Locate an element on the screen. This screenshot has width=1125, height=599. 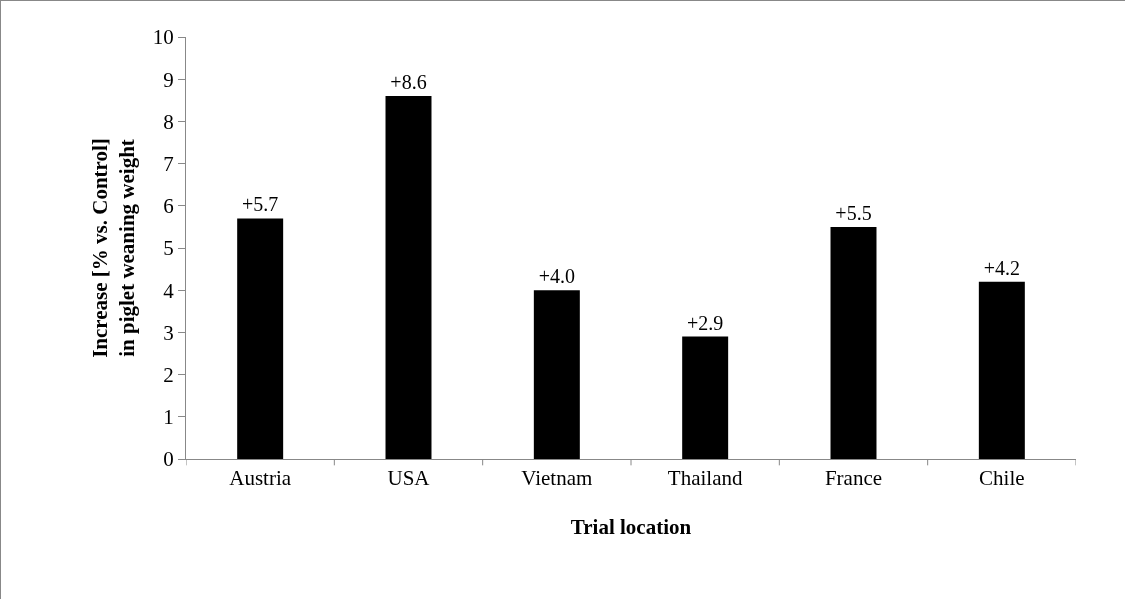
x-tick-label: Austria is located at coordinates (260, 478).